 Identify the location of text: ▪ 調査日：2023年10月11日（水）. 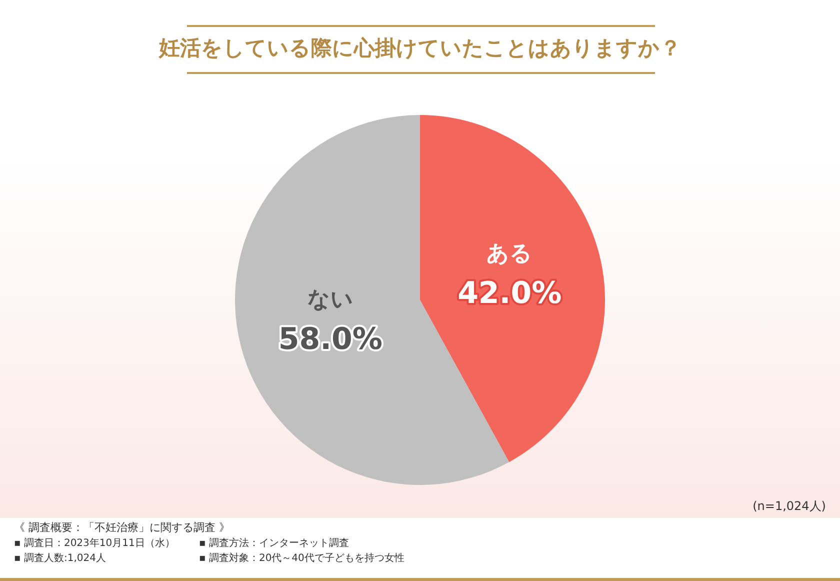
(95, 543).